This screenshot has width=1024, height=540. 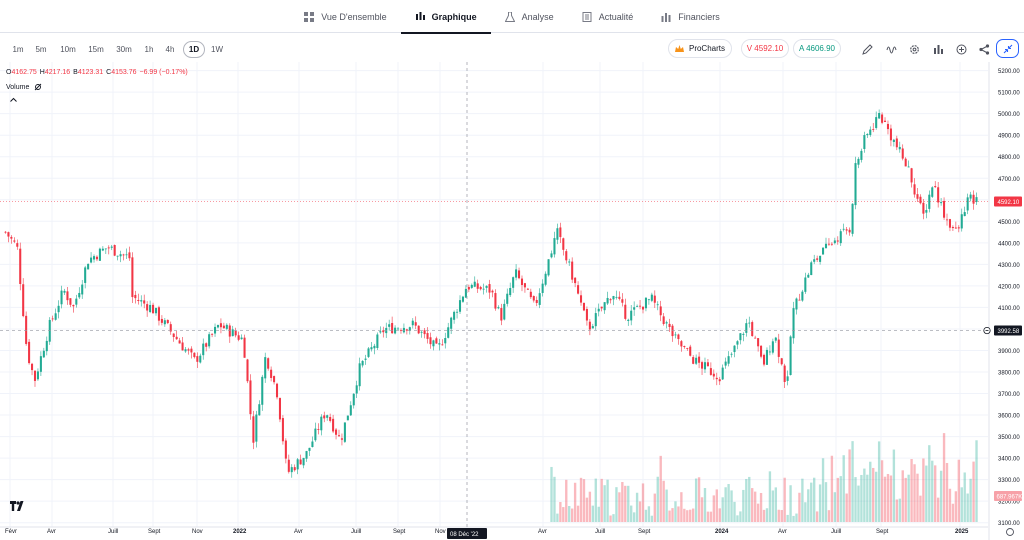 I want to click on time-axis-label: Sept, so click(x=399, y=532).